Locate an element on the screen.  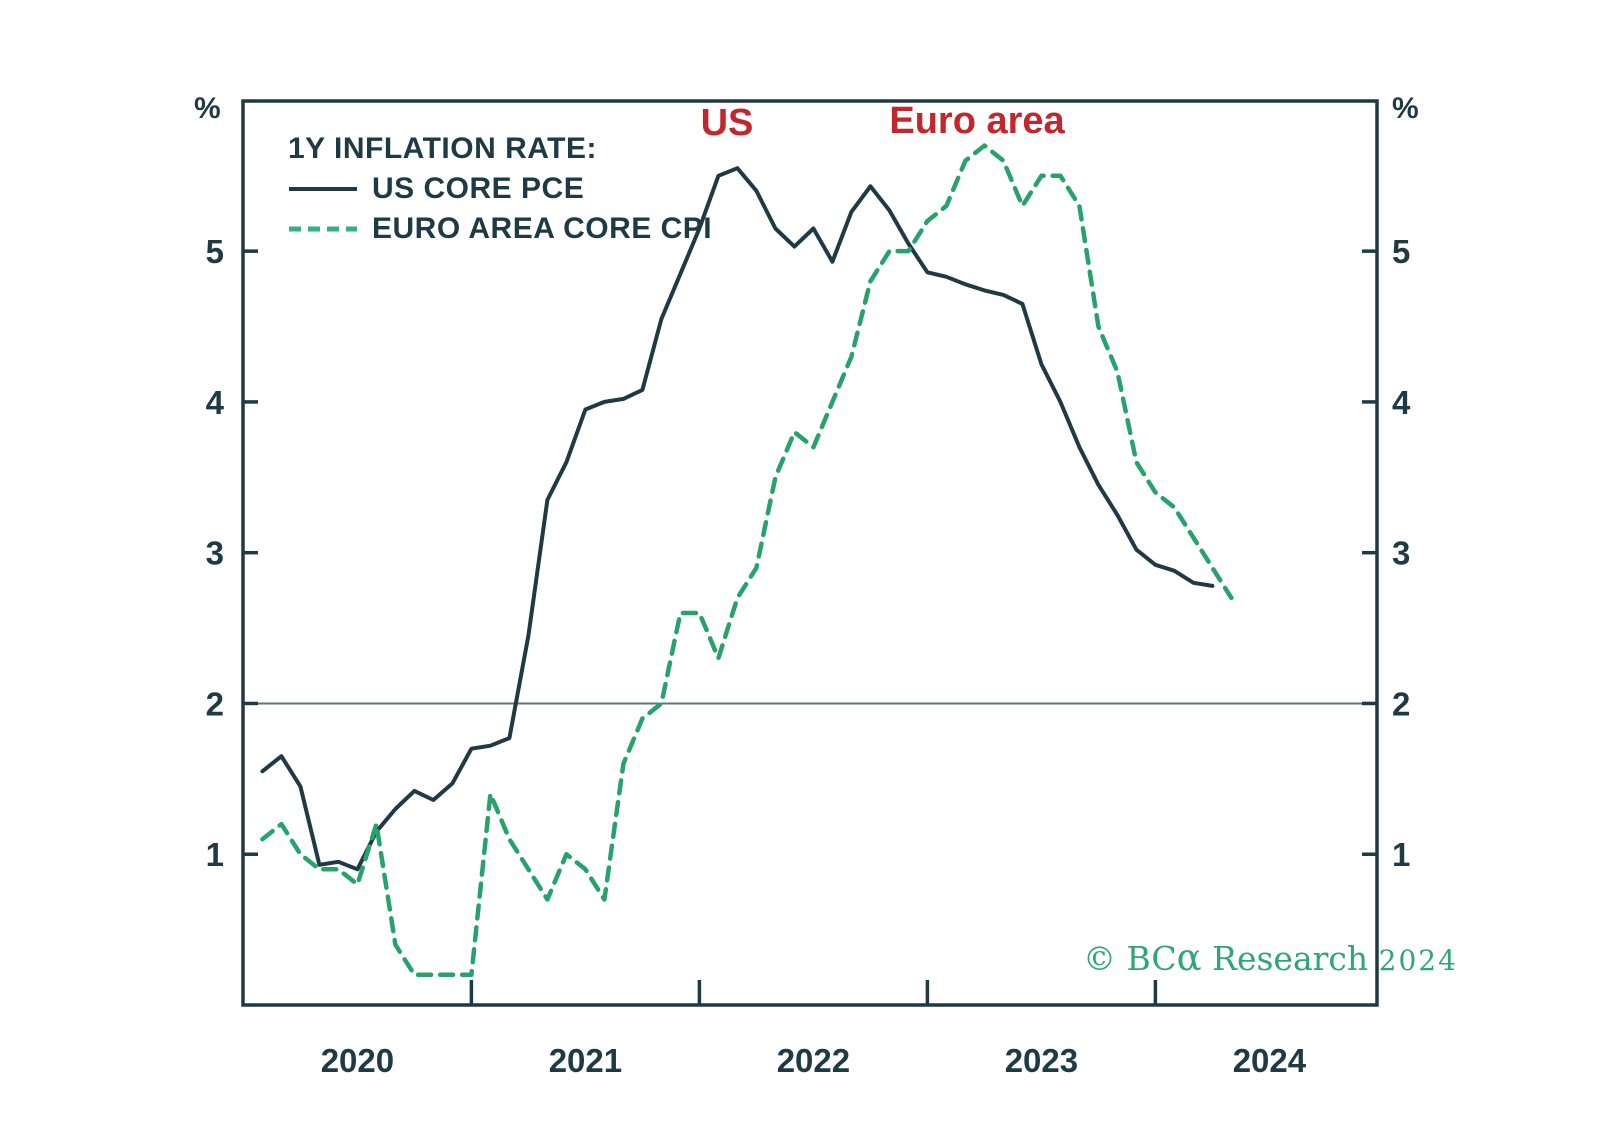
y-label-right-3: 3 is located at coordinates (1401, 553).